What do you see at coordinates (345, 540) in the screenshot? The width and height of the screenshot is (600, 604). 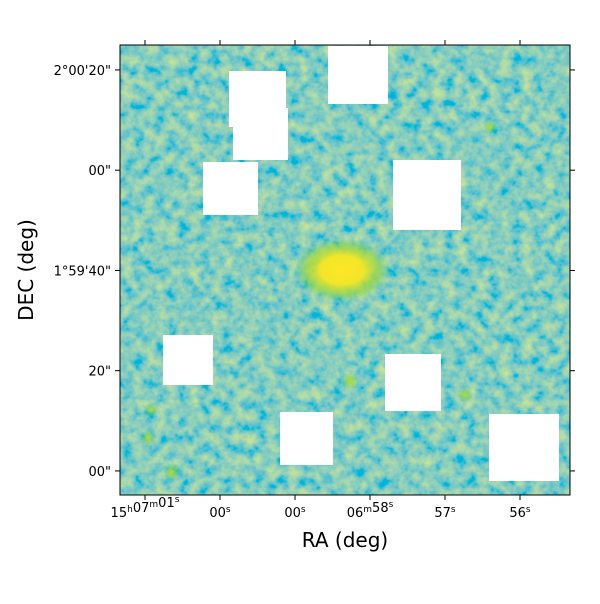 I see `x-axis-label: RA (deg)` at bounding box center [345, 540].